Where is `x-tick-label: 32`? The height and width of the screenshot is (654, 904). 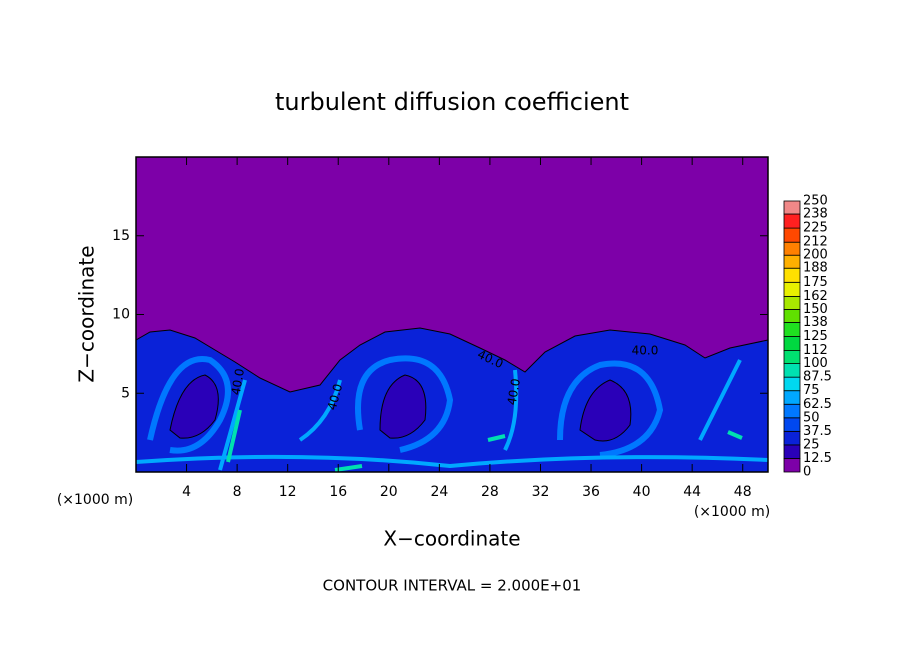
x-tick-label: 32 is located at coordinates (541, 492).